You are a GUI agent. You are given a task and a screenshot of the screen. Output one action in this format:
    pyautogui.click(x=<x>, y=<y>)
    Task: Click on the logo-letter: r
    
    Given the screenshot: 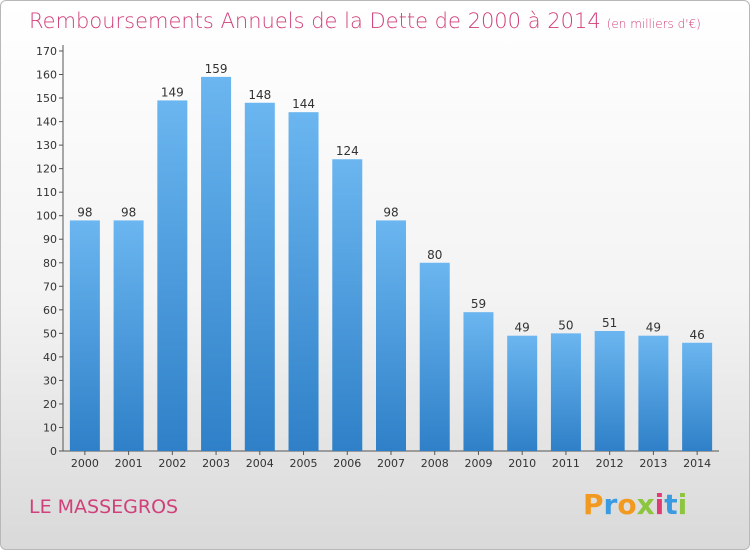 What is the action you would take?
    pyautogui.click(x=610, y=504)
    